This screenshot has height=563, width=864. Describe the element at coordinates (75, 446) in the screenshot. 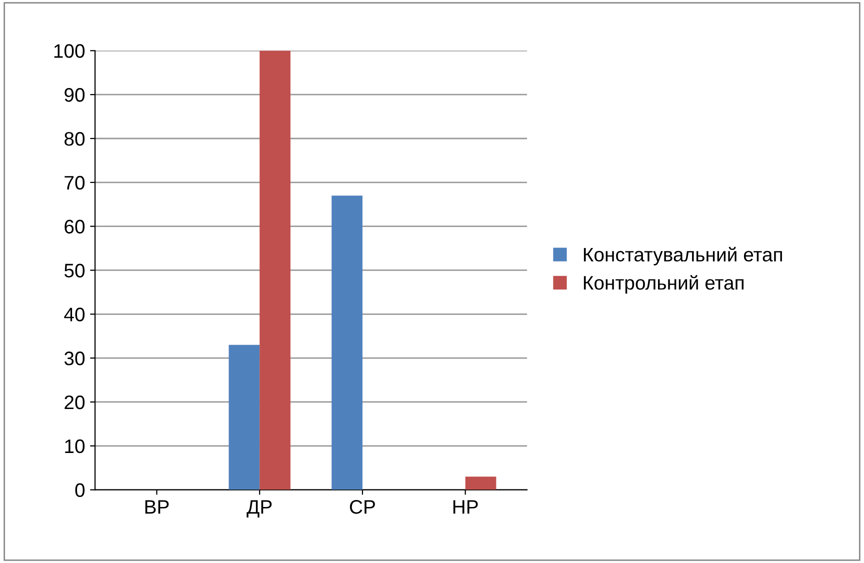

I see `y-tick-label: 10` at that location.